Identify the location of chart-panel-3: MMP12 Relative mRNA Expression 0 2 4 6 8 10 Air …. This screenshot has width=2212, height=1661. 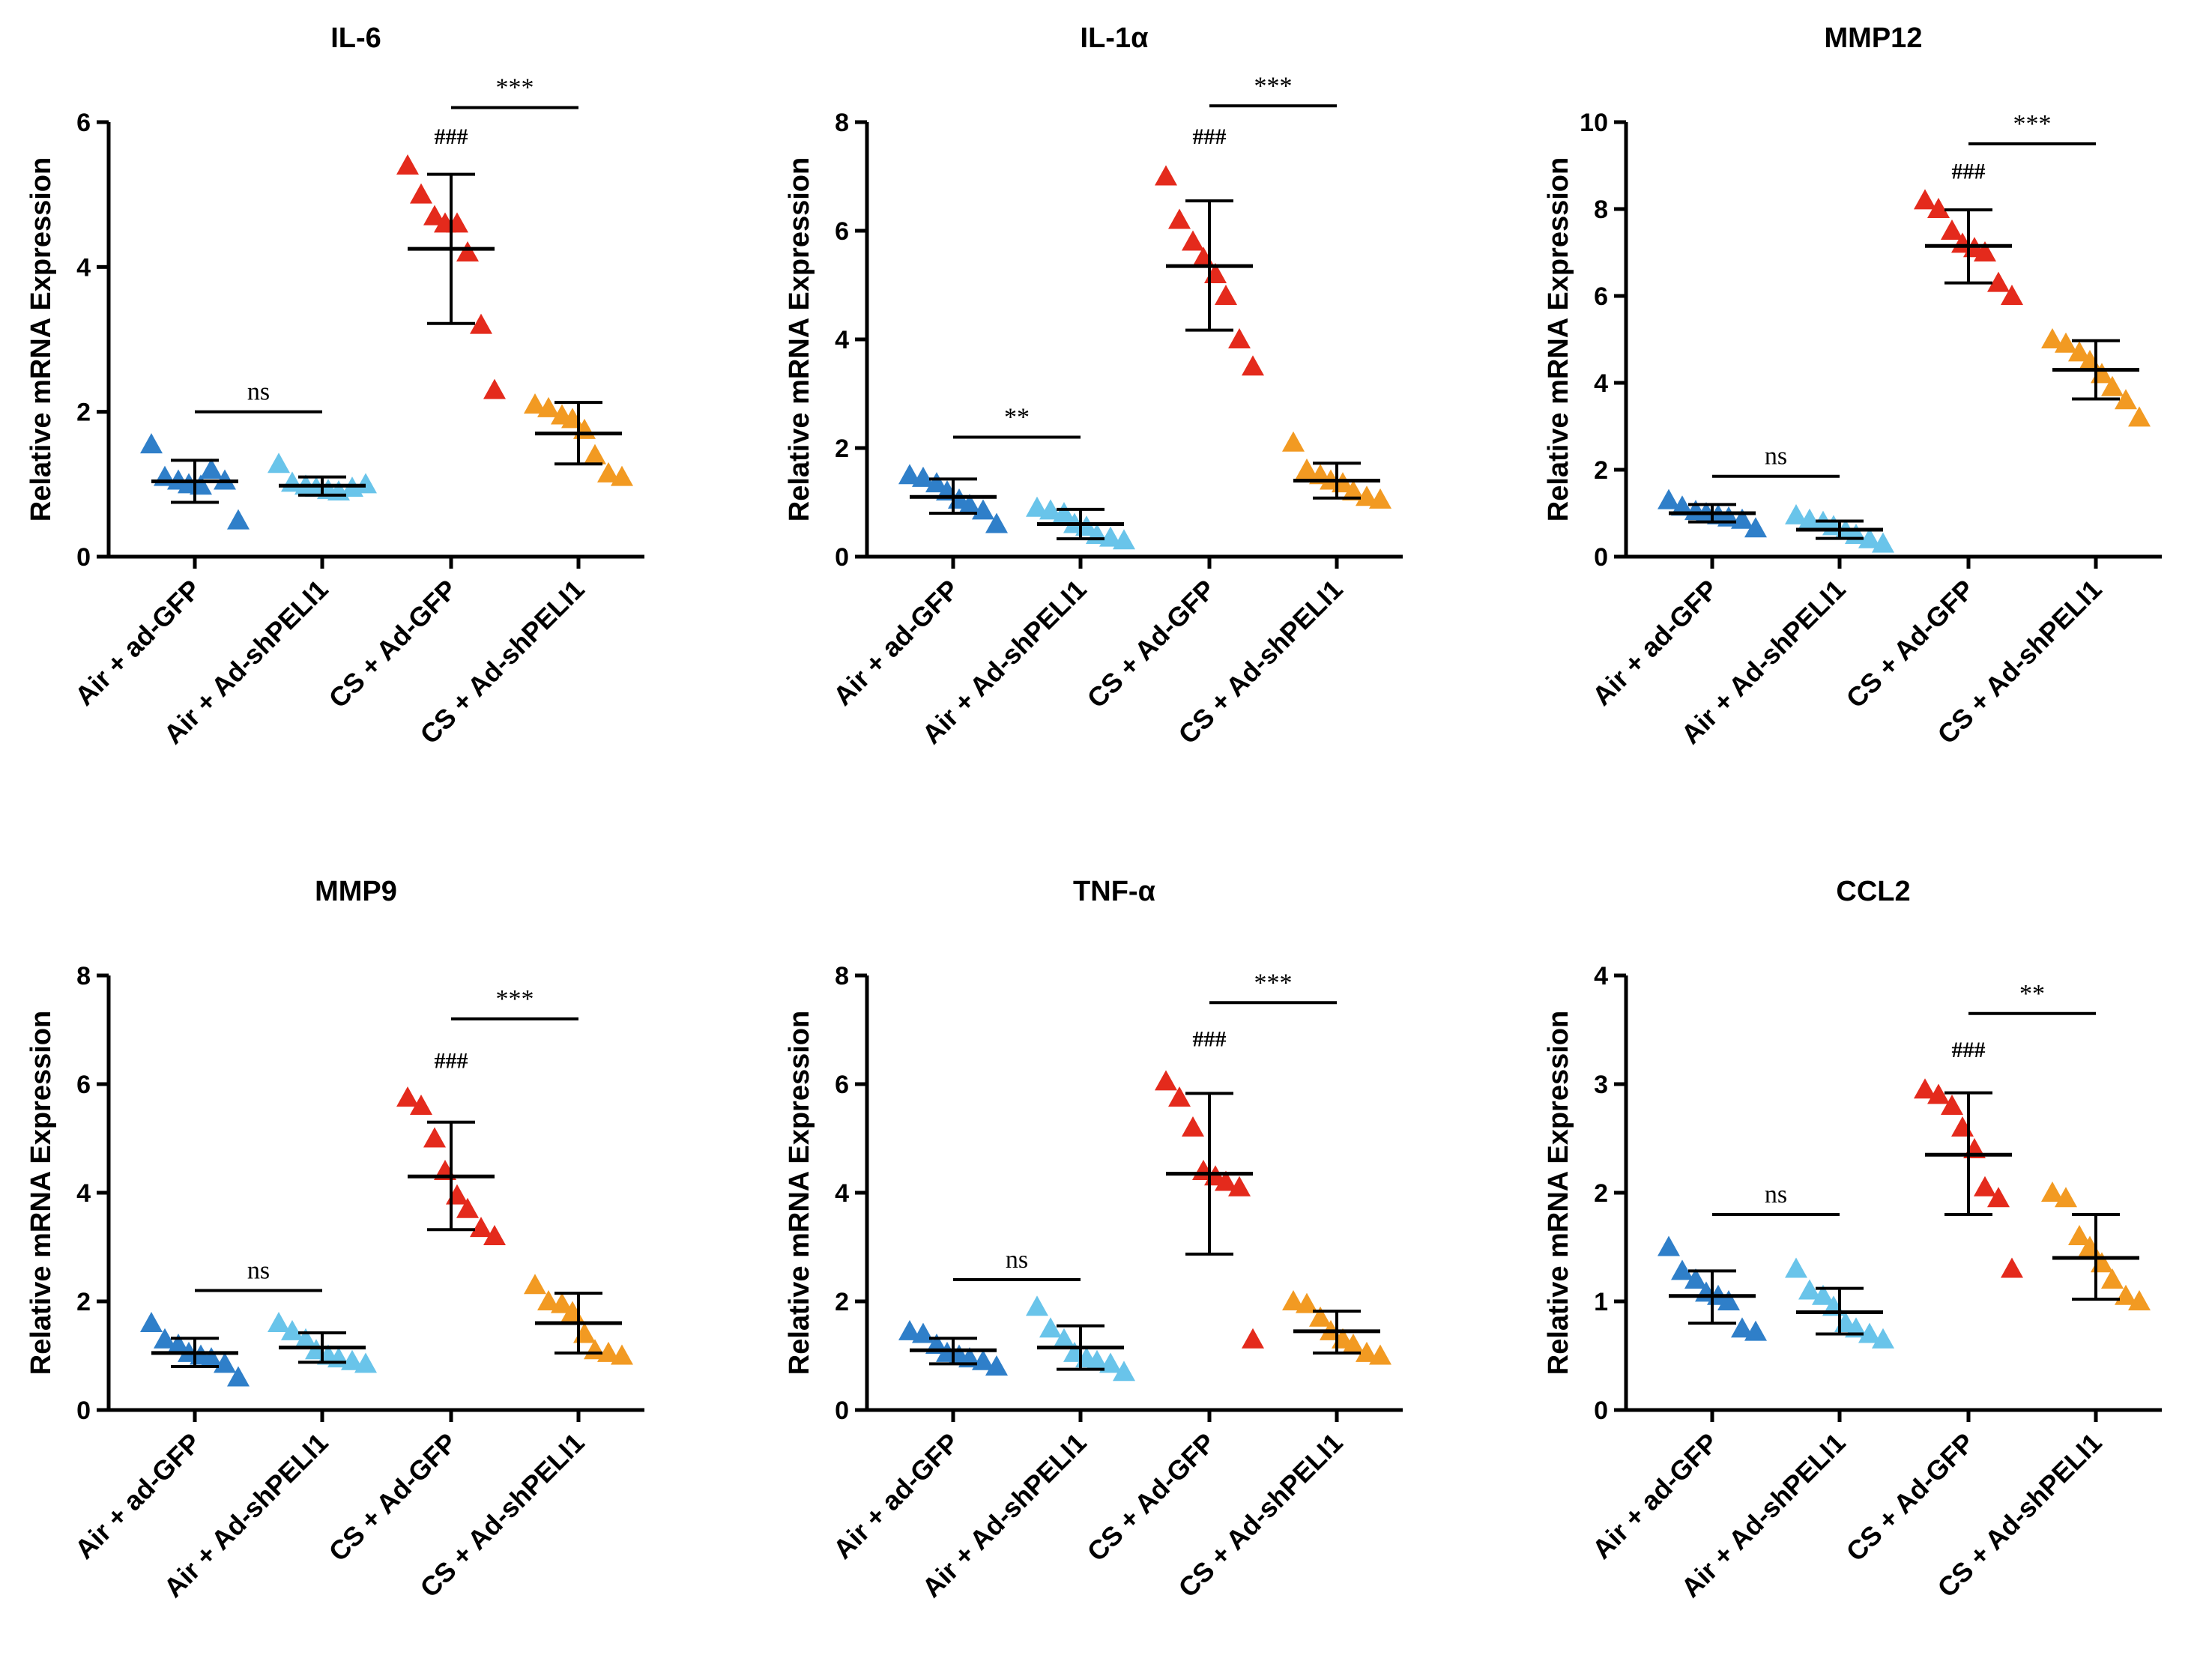
(1852, 386).